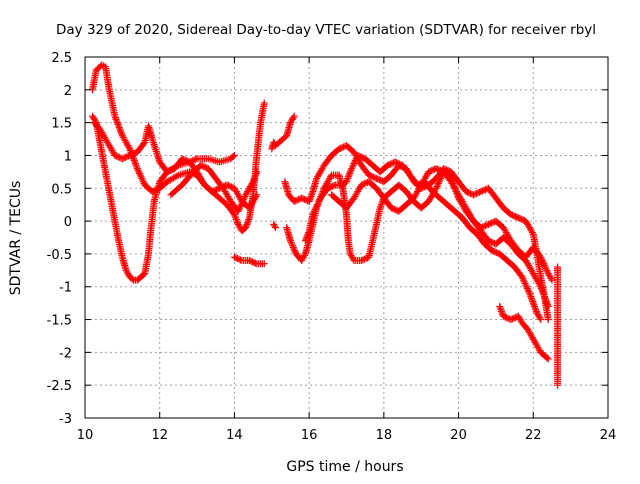  What do you see at coordinates (608, 435) in the screenshot?
I see `x-tick-label: 24` at bounding box center [608, 435].